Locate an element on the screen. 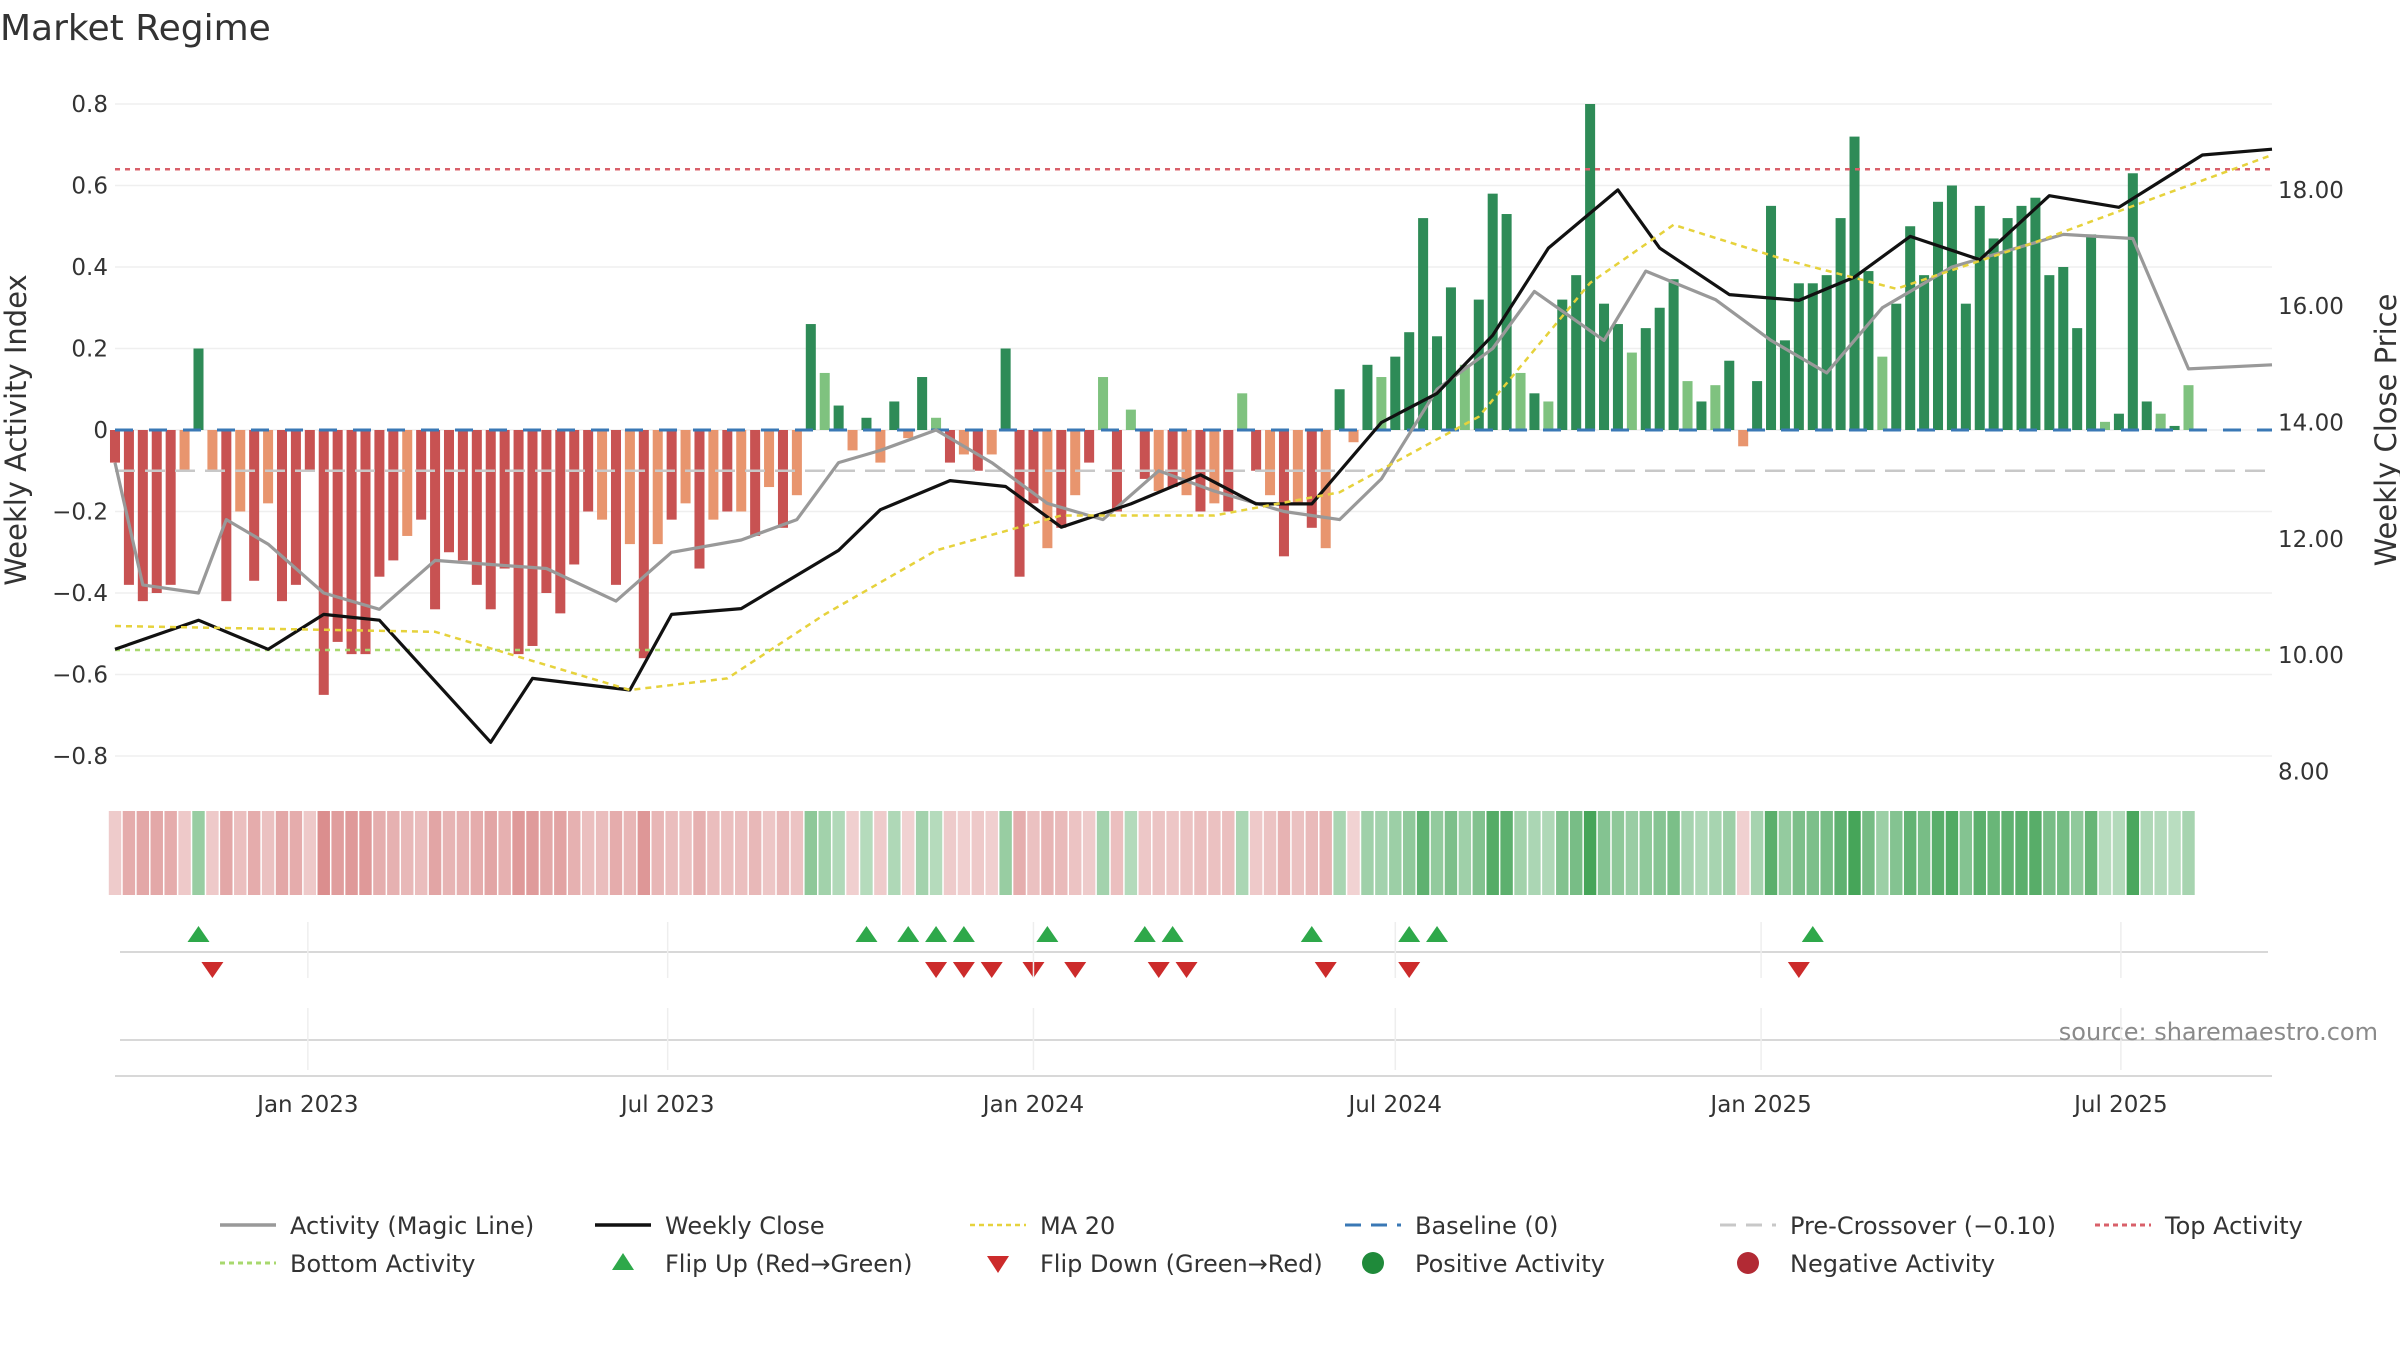  flip-markers is located at coordinates (1194, 952).